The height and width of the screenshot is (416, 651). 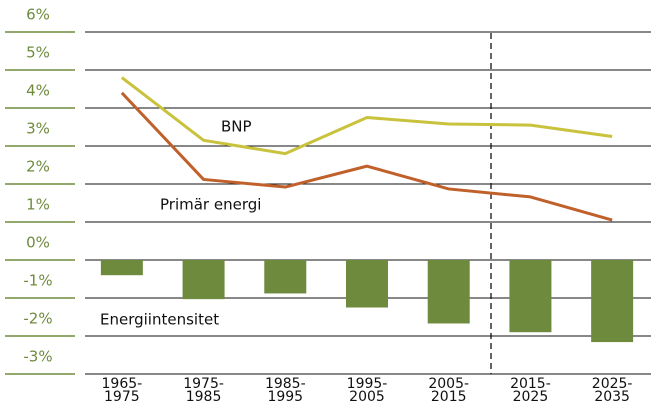 What do you see at coordinates (122, 390) in the screenshot?
I see `x-tick-label: 1965- 1975` at bounding box center [122, 390].